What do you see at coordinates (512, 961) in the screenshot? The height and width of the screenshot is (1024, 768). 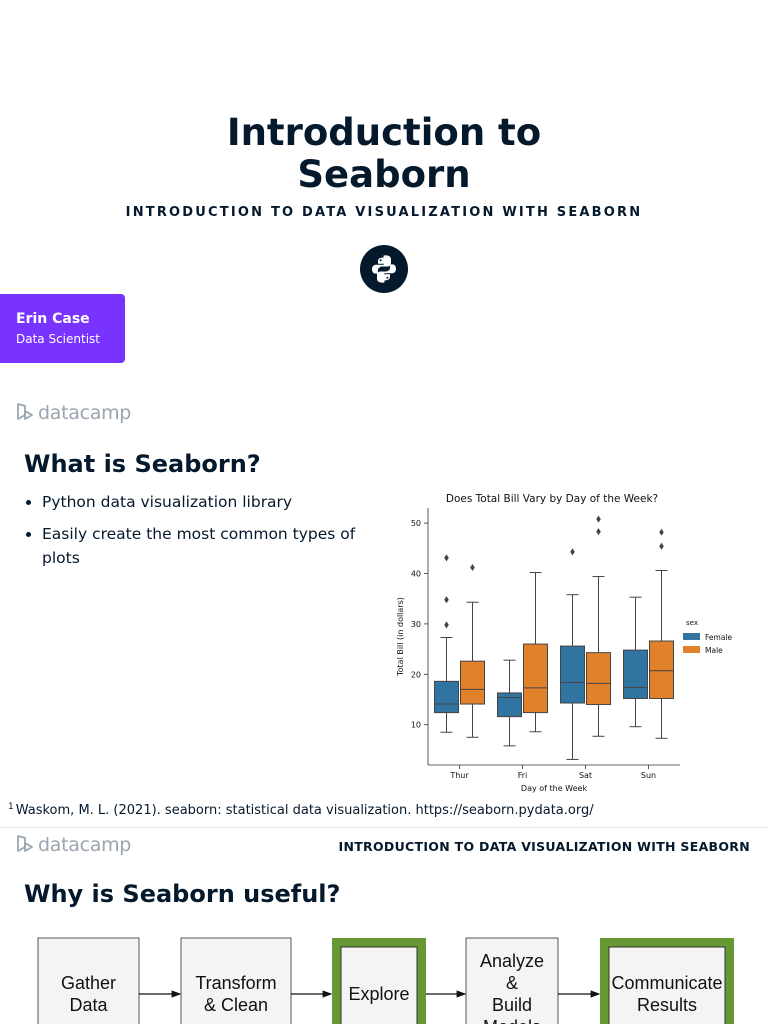 I see `flow-step-label: Analyze` at bounding box center [512, 961].